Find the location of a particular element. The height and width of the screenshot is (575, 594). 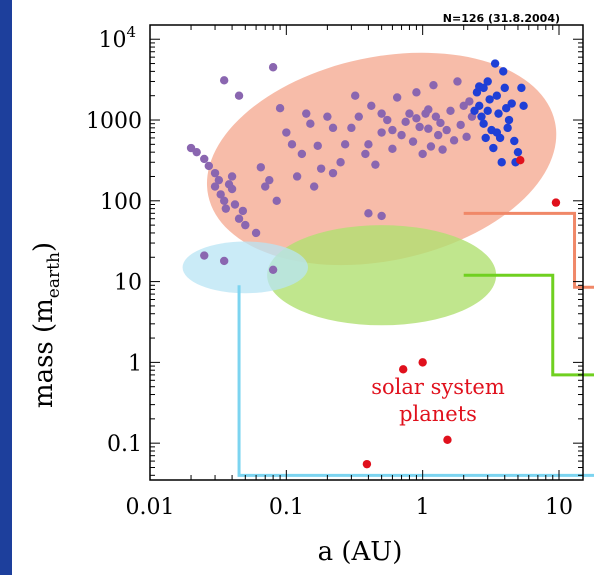

left-color-band is located at coordinates (6, 287).